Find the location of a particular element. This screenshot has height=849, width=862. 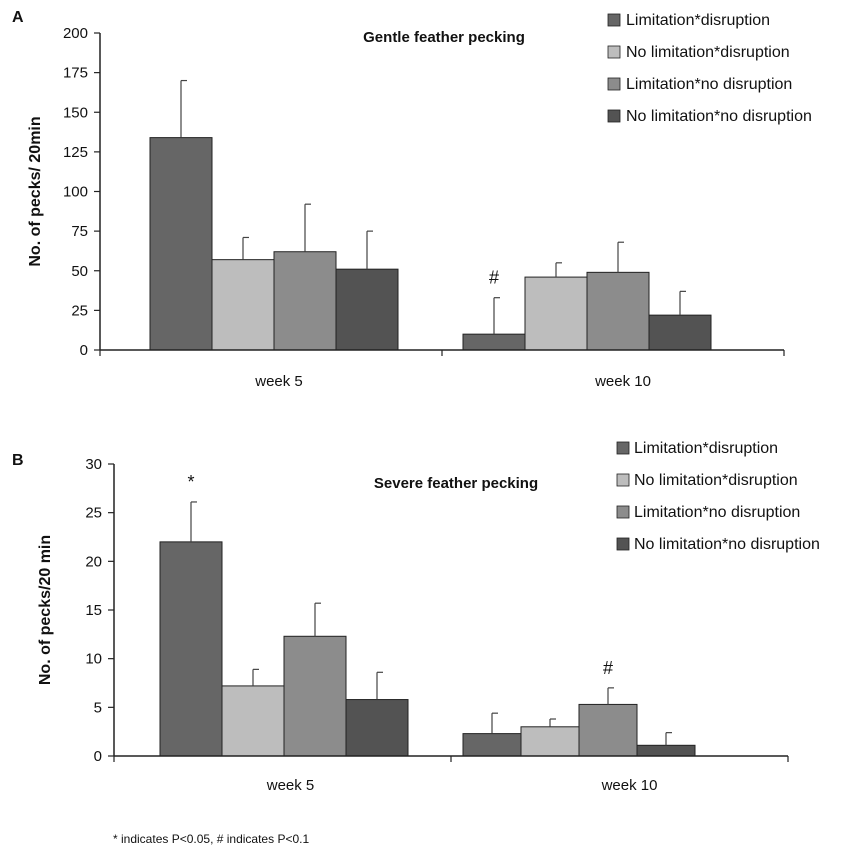

y-tick-label: 5 is located at coordinates (98, 707).